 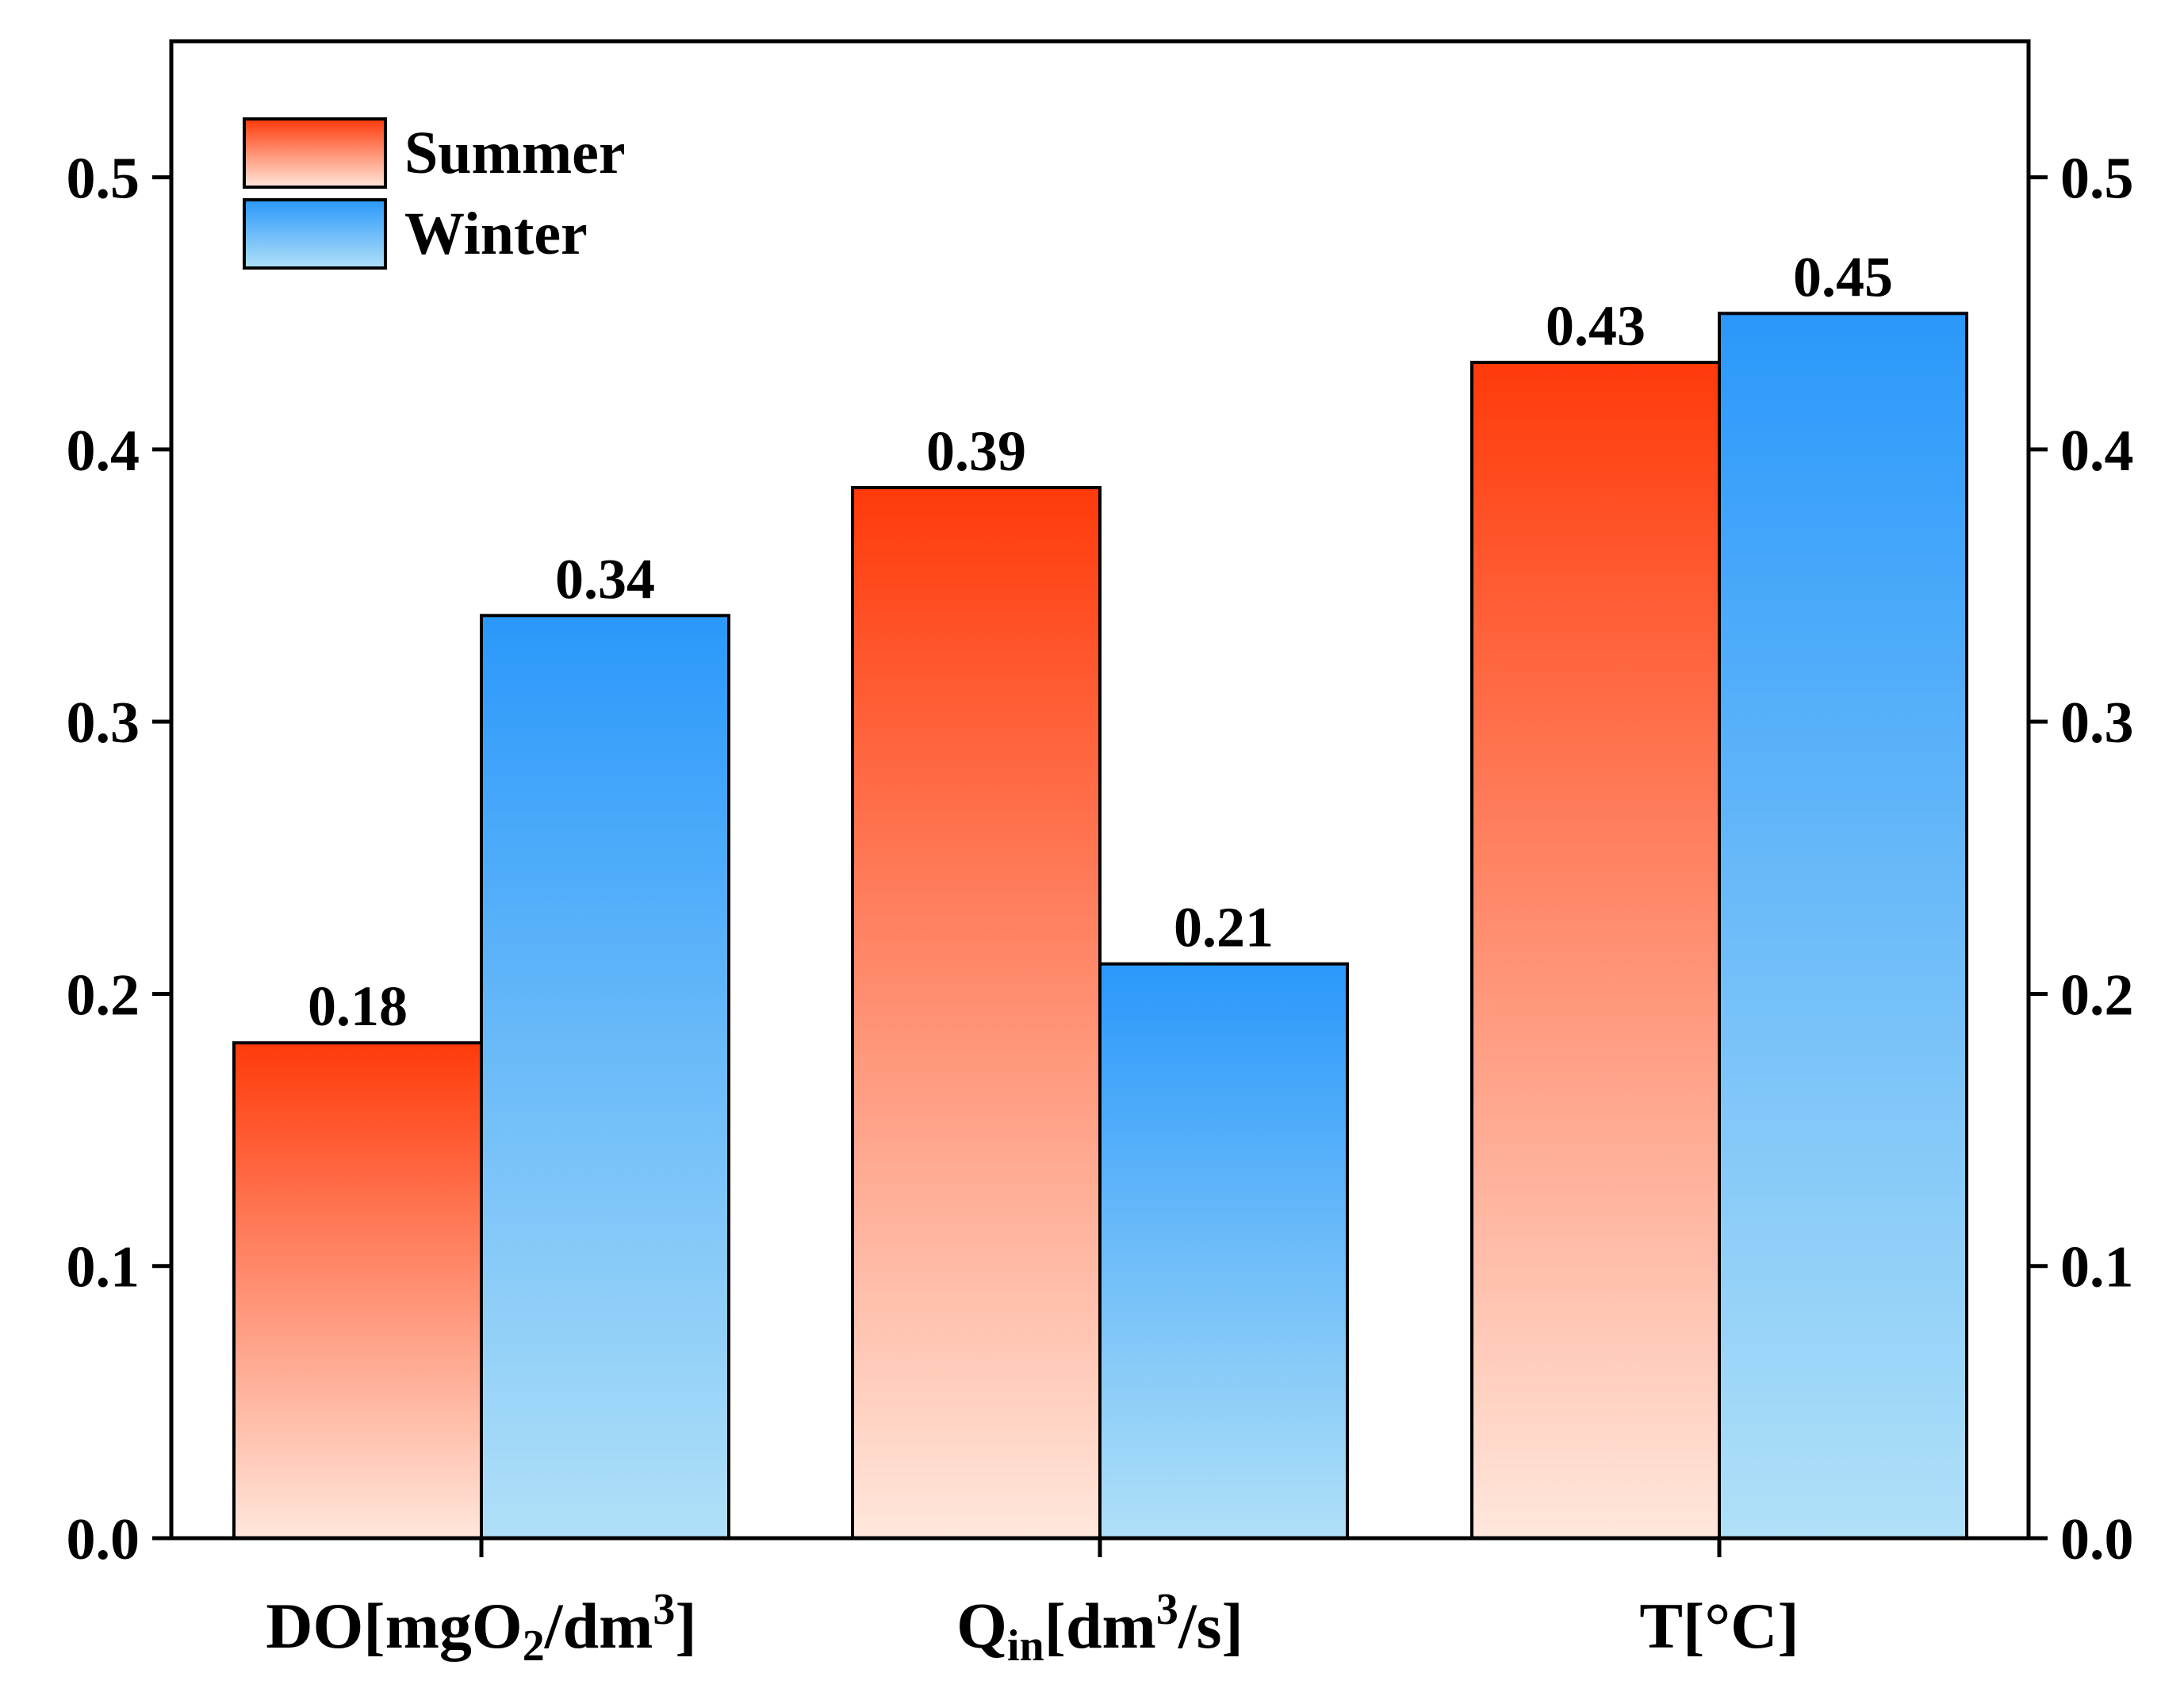 What do you see at coordinates (103, 995) in the screenshot?
I see `y-tick-label-left: 0.2` at bounding box center [103, 995].